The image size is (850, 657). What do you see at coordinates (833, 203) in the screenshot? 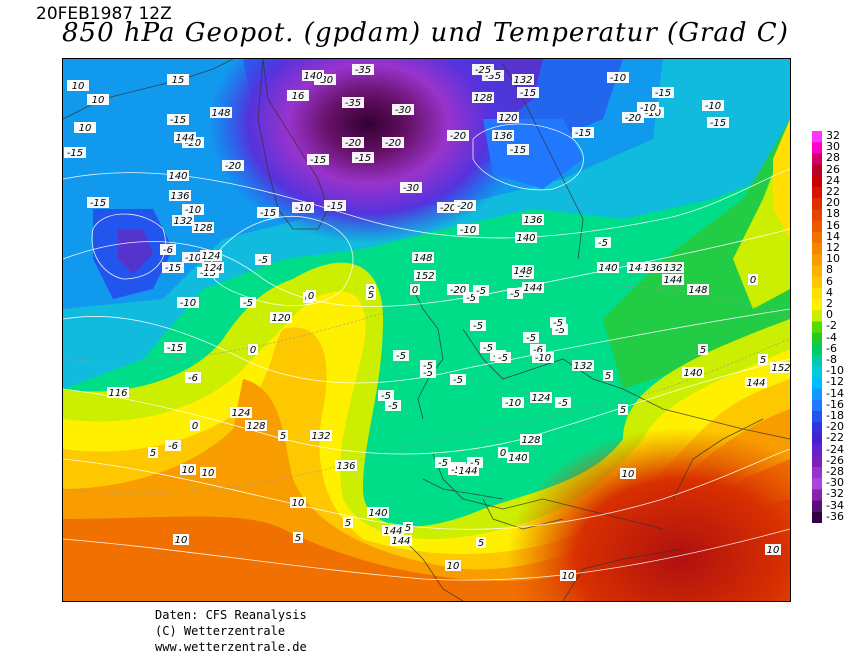
I see `legend-label: 20` at bounding box center [833, 203].